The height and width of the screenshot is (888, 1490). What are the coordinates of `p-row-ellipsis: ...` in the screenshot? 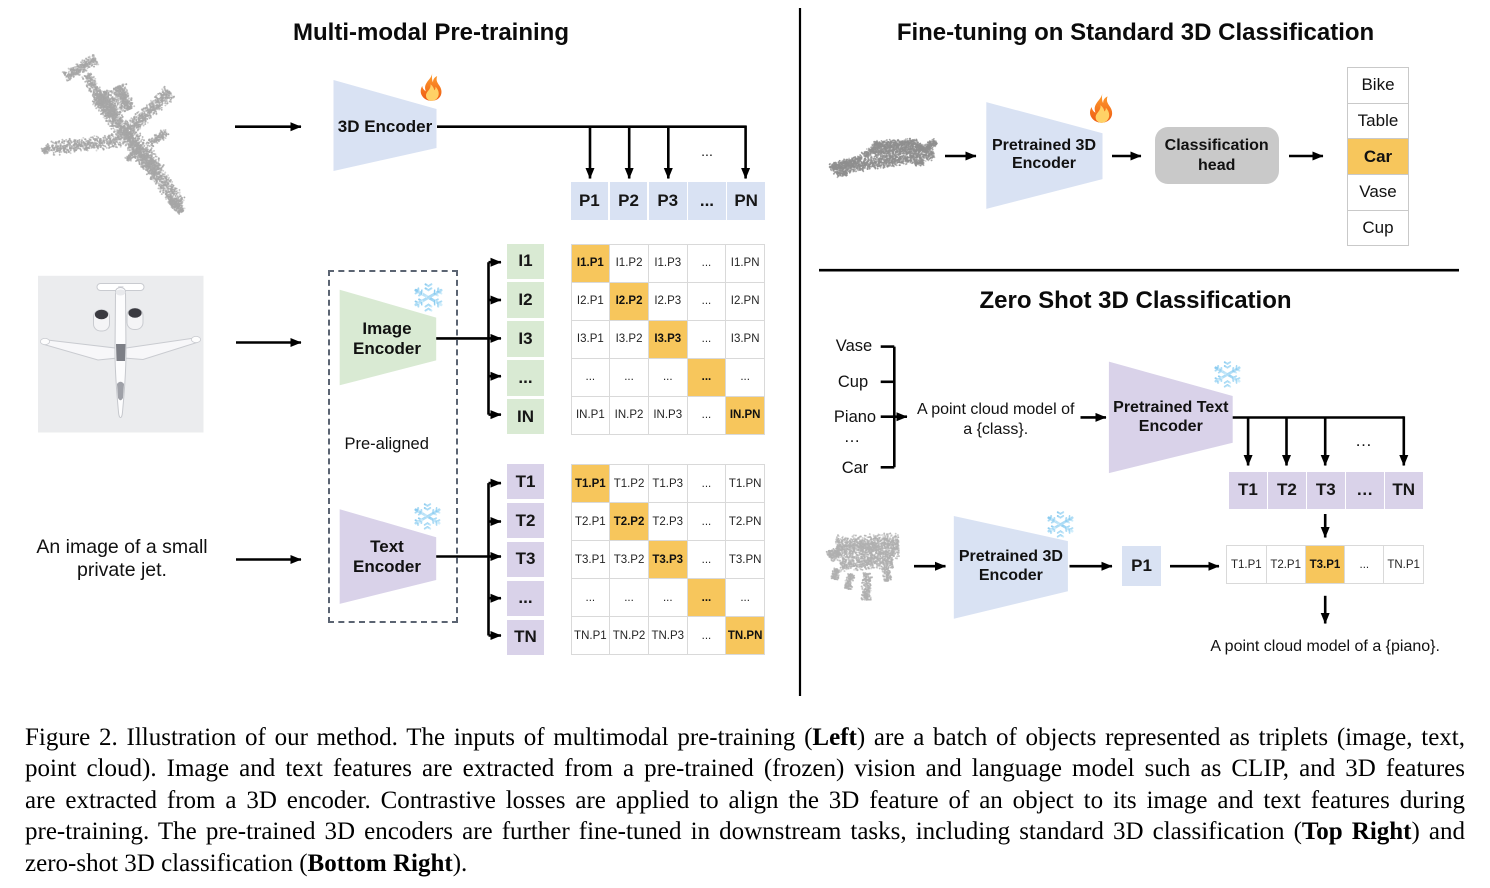 It's located at (707, 151).